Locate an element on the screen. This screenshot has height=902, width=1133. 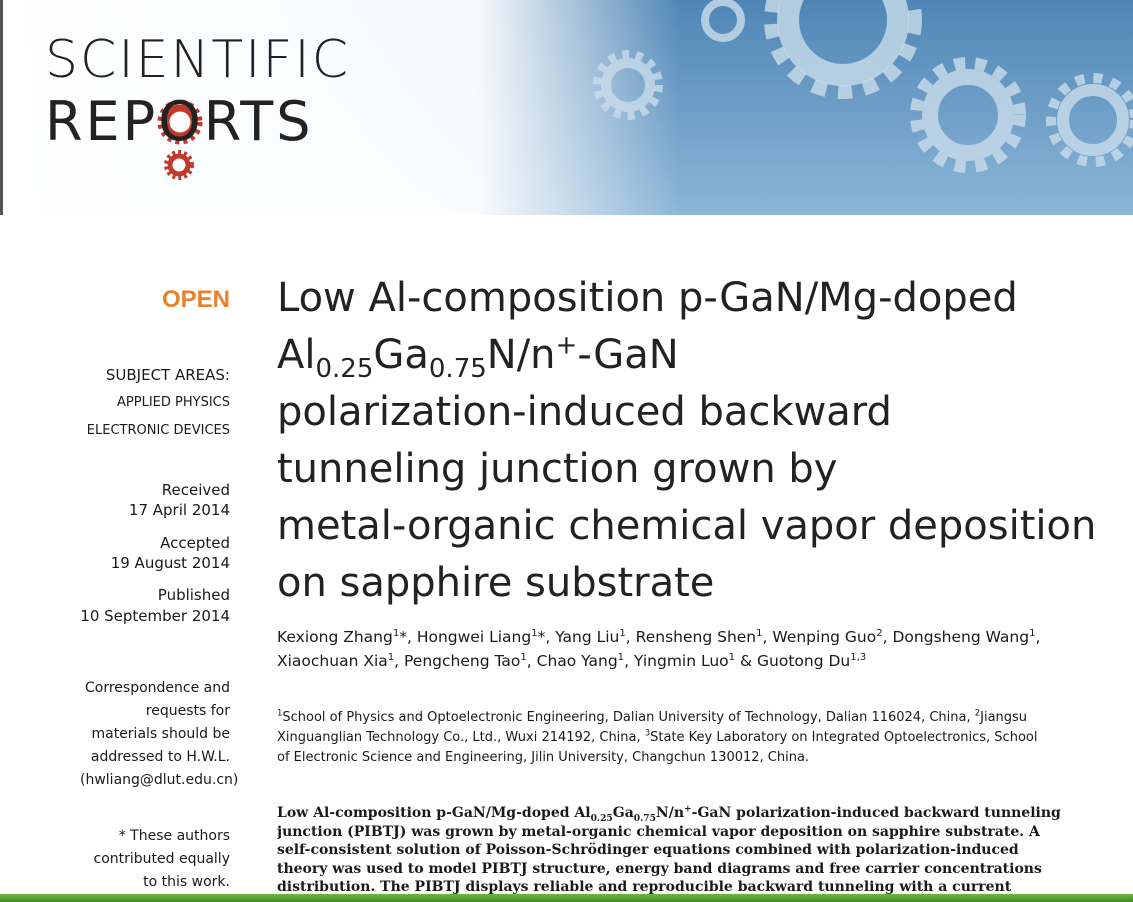
text: *, Yang Liu is located at coordinates (578, 637).